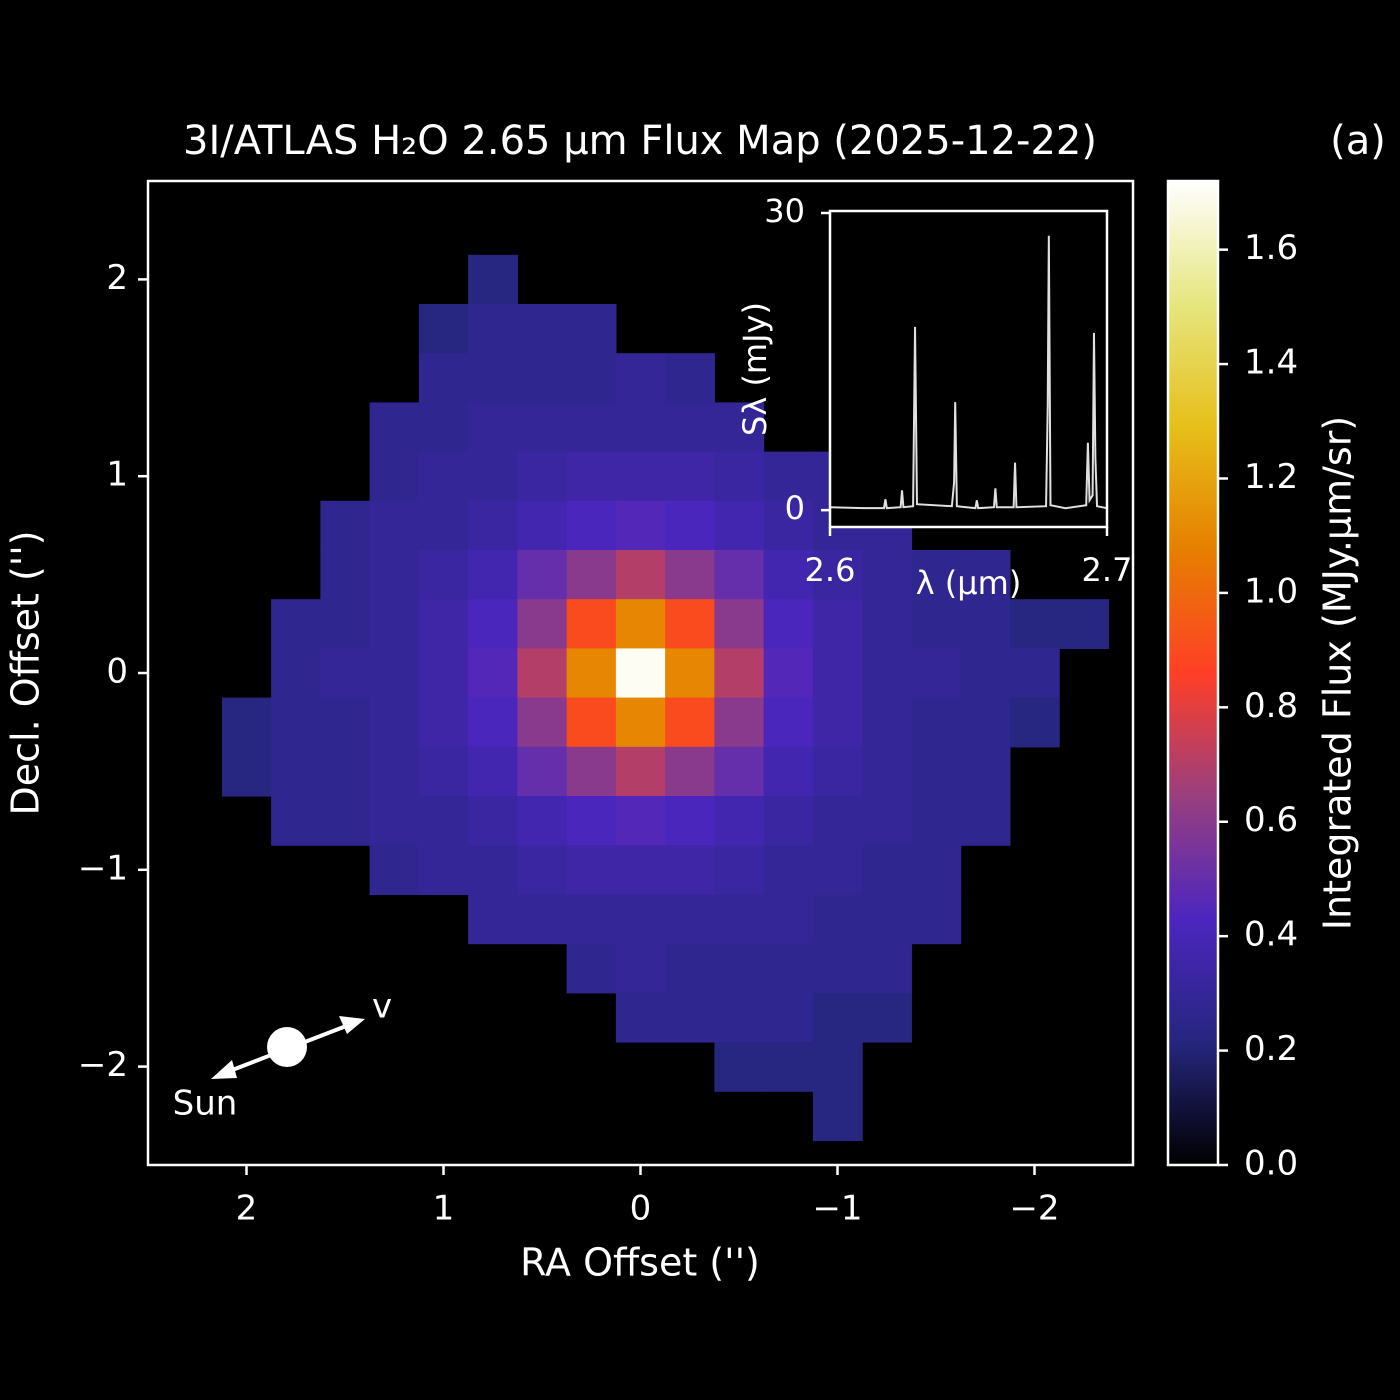 Image resolution: width=1400 pixels, height=1400 pixels. Describe the element at coordinates (1107, 570) in the screenshot. I see `inset-x-tick-label: 2.7` at that location.